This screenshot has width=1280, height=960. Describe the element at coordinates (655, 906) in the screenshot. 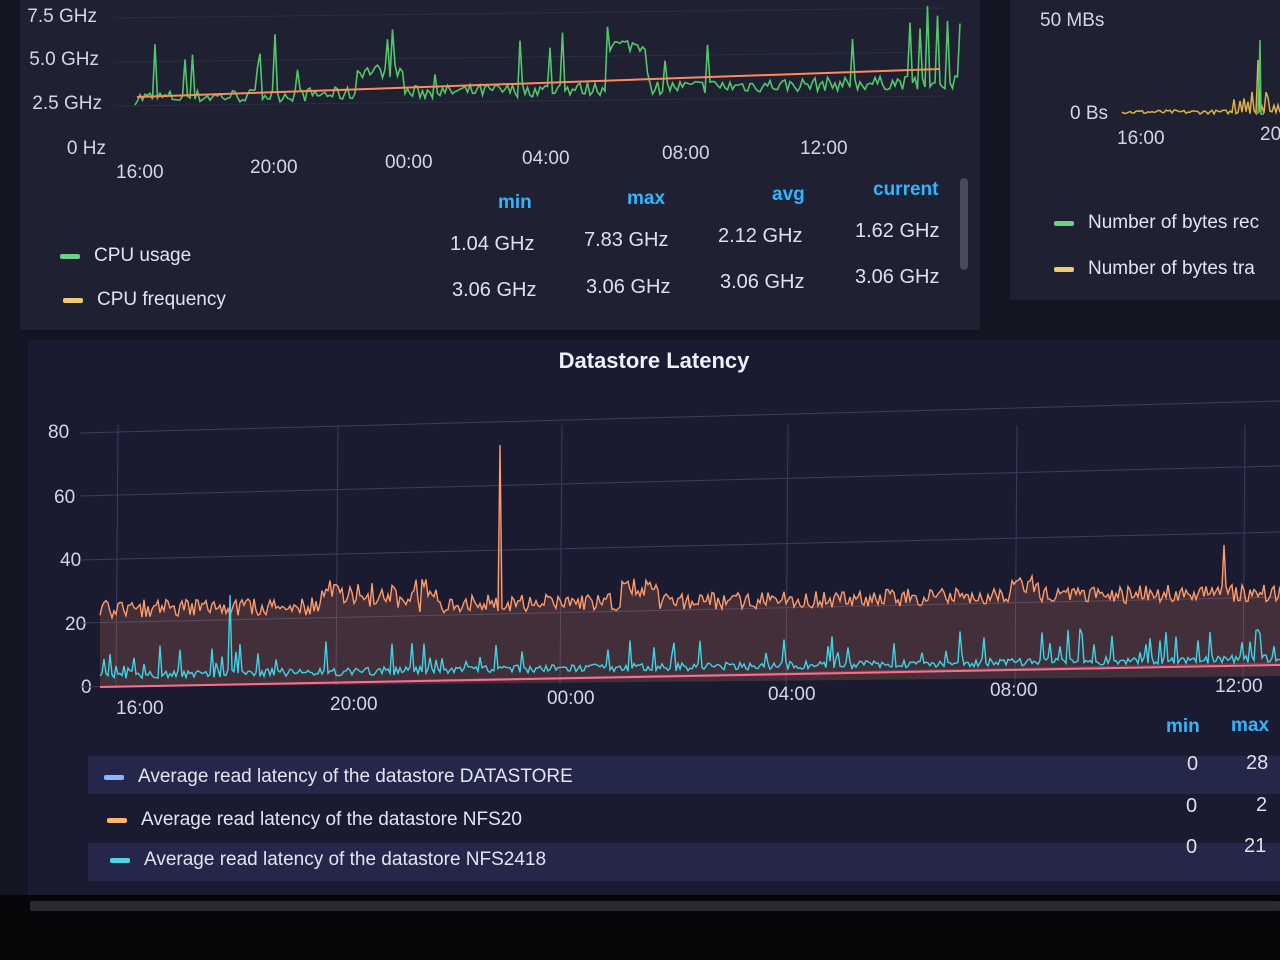

I see `bezel-edge` at that location.